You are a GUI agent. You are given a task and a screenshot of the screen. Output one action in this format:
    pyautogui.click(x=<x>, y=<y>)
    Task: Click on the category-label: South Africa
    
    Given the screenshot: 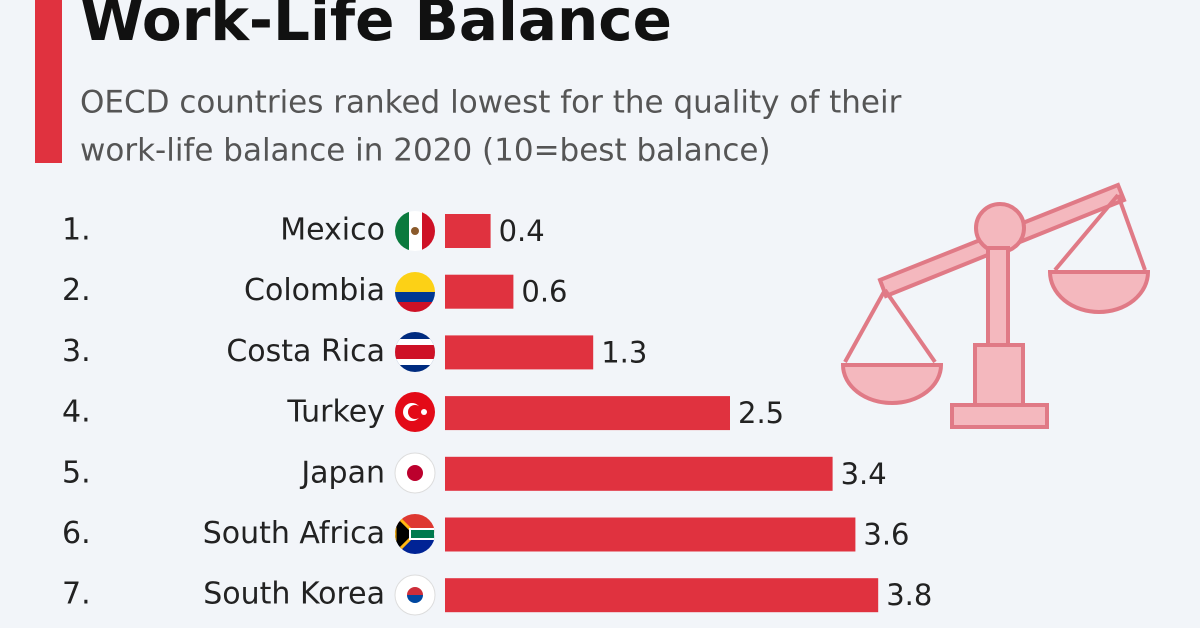 What is the action you would take?
    pyautogui.click(x=294, y=533)
    